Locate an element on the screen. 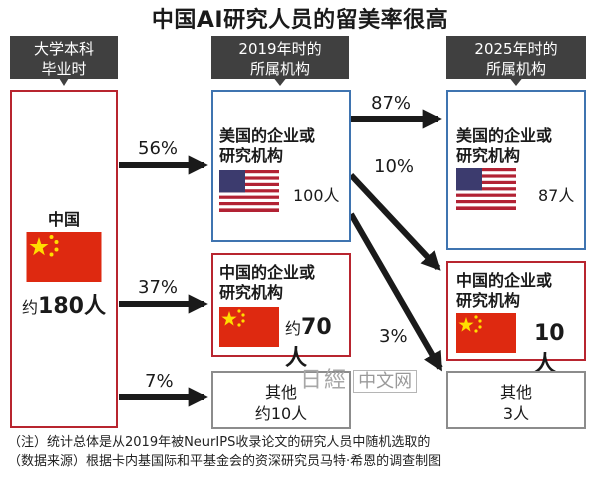 This screenshot has height=479, width=600. mid-us-box: 美国的企业或 研究机构 100人 is located at coordinates (281, 166).